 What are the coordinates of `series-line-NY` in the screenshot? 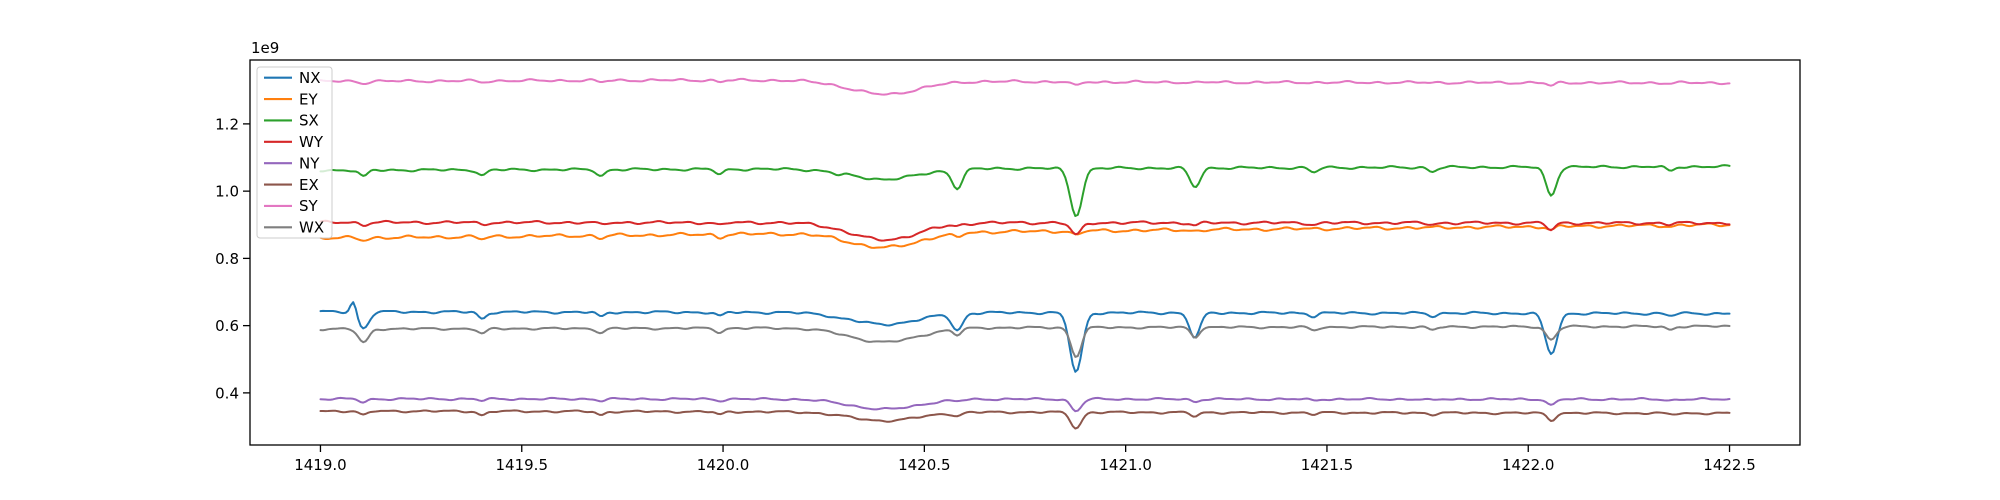 It's located at (1025, 404).